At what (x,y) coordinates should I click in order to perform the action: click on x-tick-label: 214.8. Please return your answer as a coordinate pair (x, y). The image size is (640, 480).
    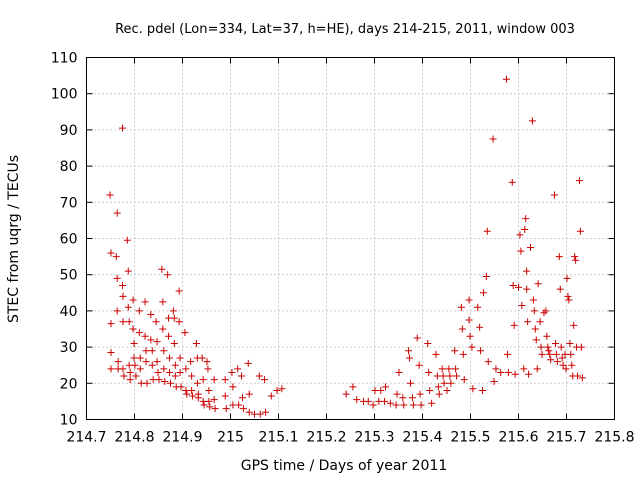
    Looking at the image, I should click on (134, 438).